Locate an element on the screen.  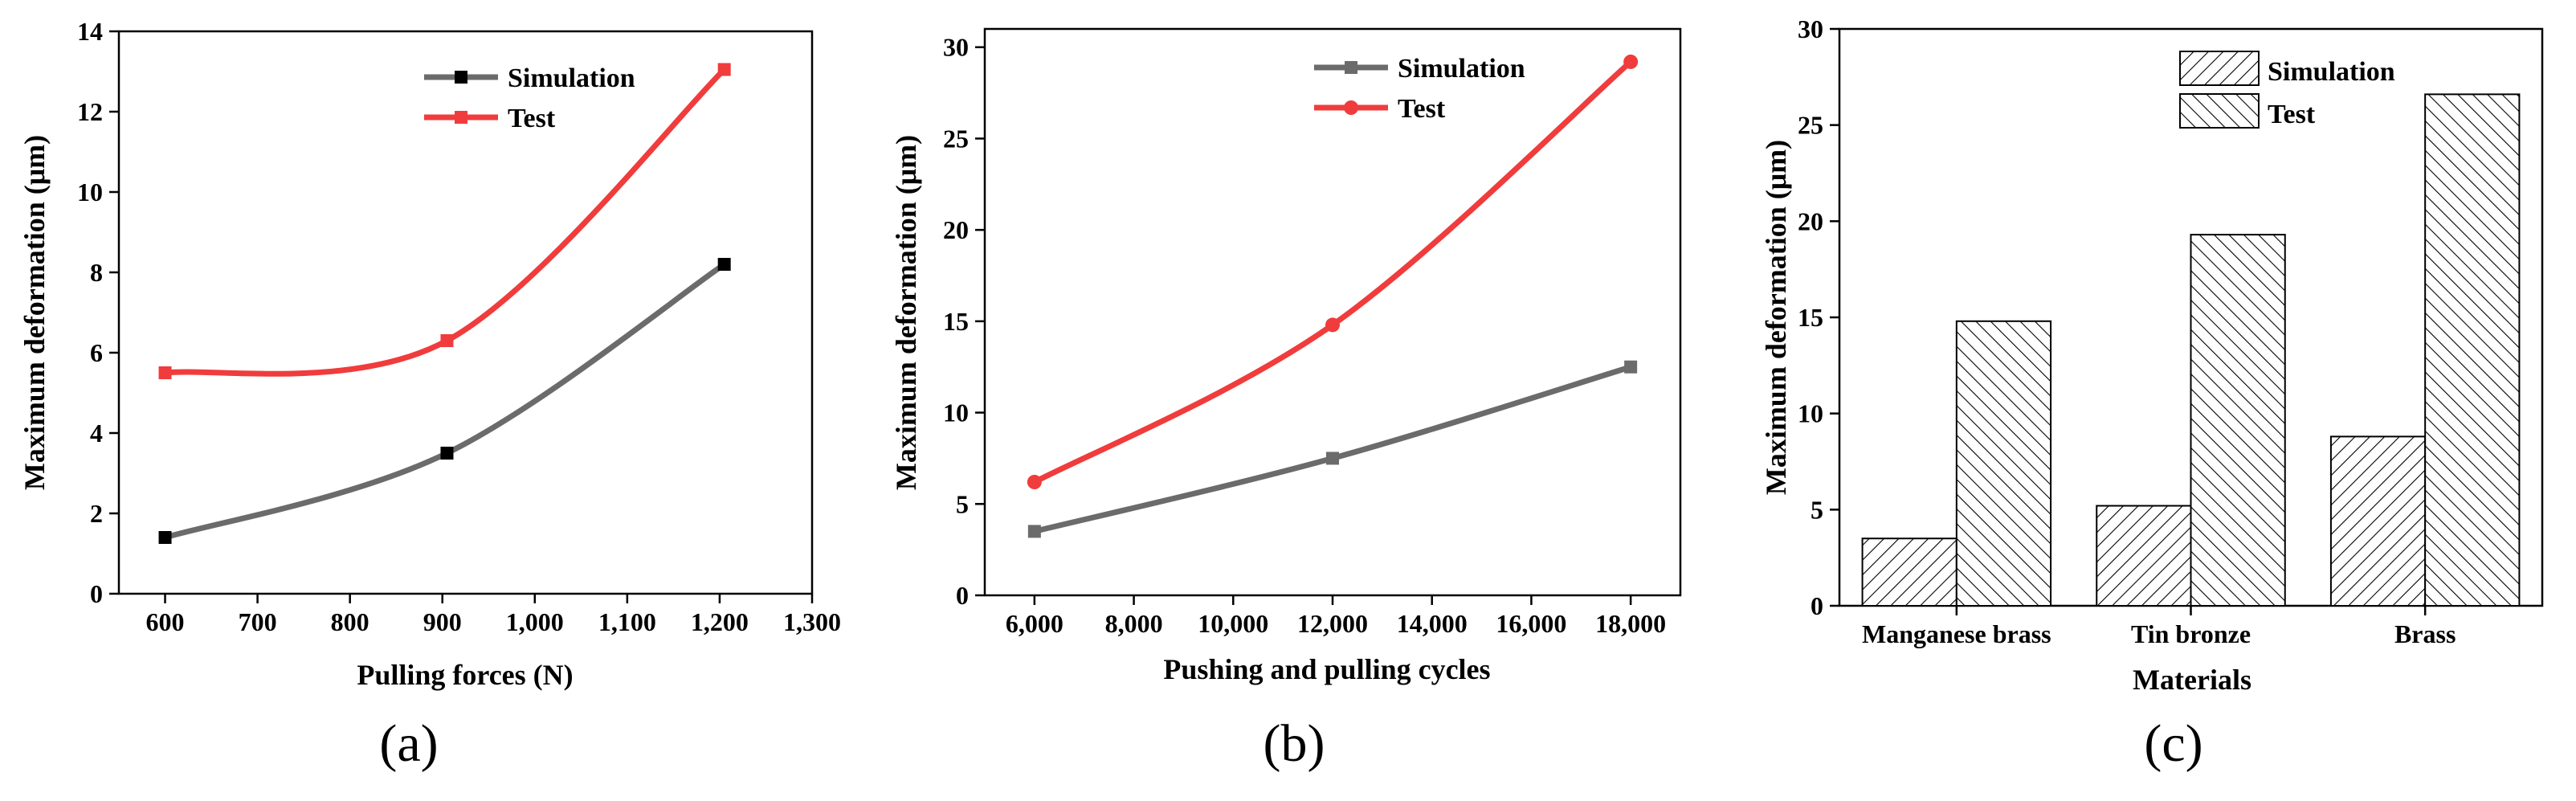
series-test-line is located at coordinates (1332, 272).